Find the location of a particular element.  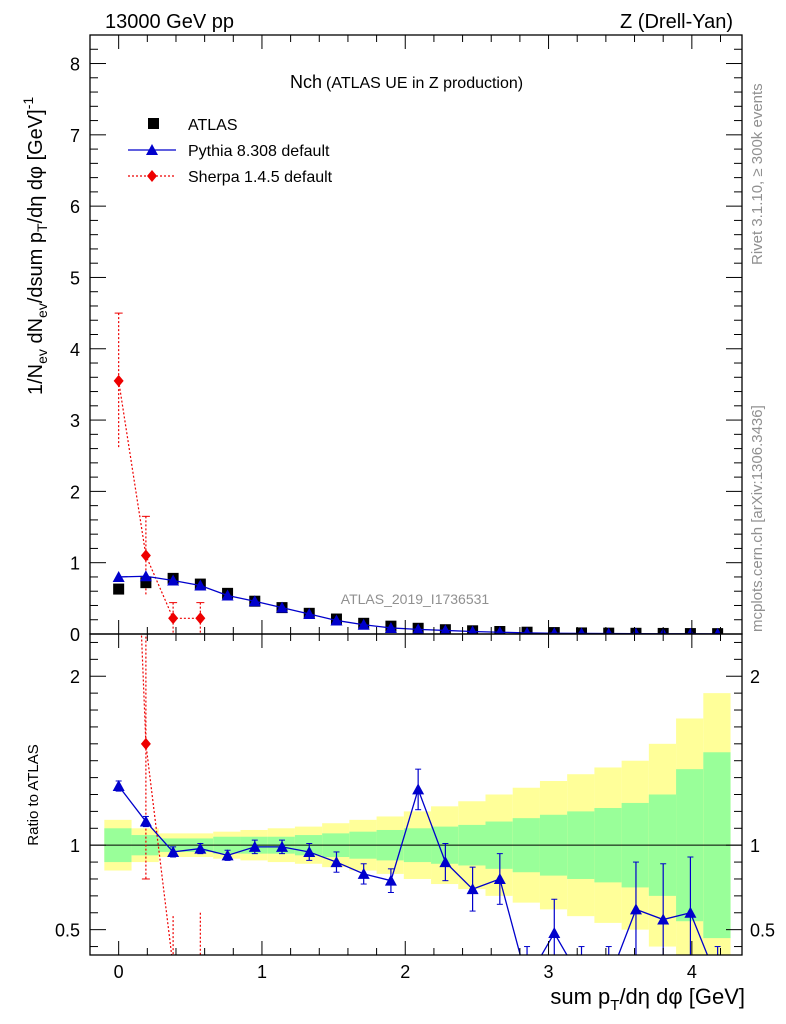

side-label-rivet: Rivet 3.1.10, ≥ 300k events is located at coordinates (757, 174).